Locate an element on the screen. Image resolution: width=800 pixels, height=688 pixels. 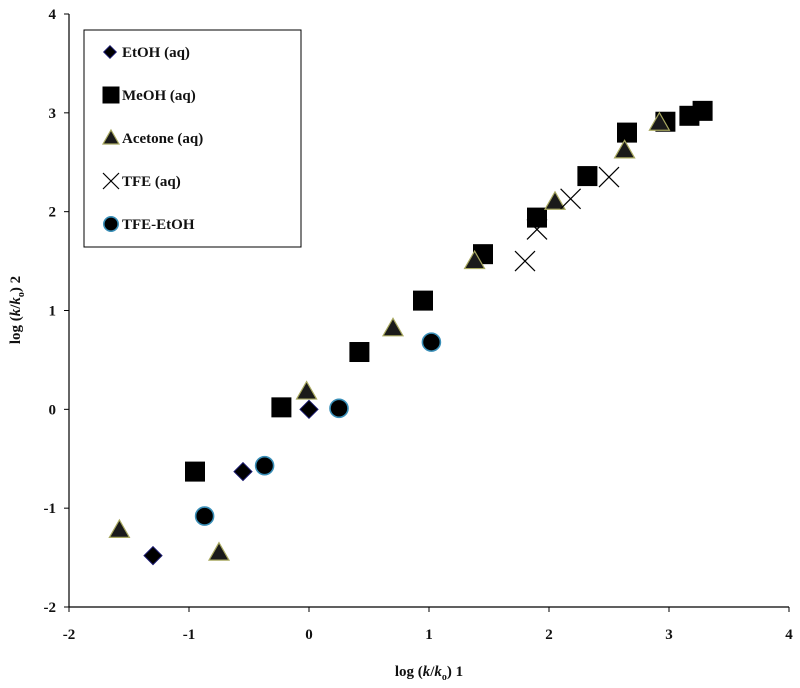
y-tick-label: -2 is located at coordinates (50, 608).